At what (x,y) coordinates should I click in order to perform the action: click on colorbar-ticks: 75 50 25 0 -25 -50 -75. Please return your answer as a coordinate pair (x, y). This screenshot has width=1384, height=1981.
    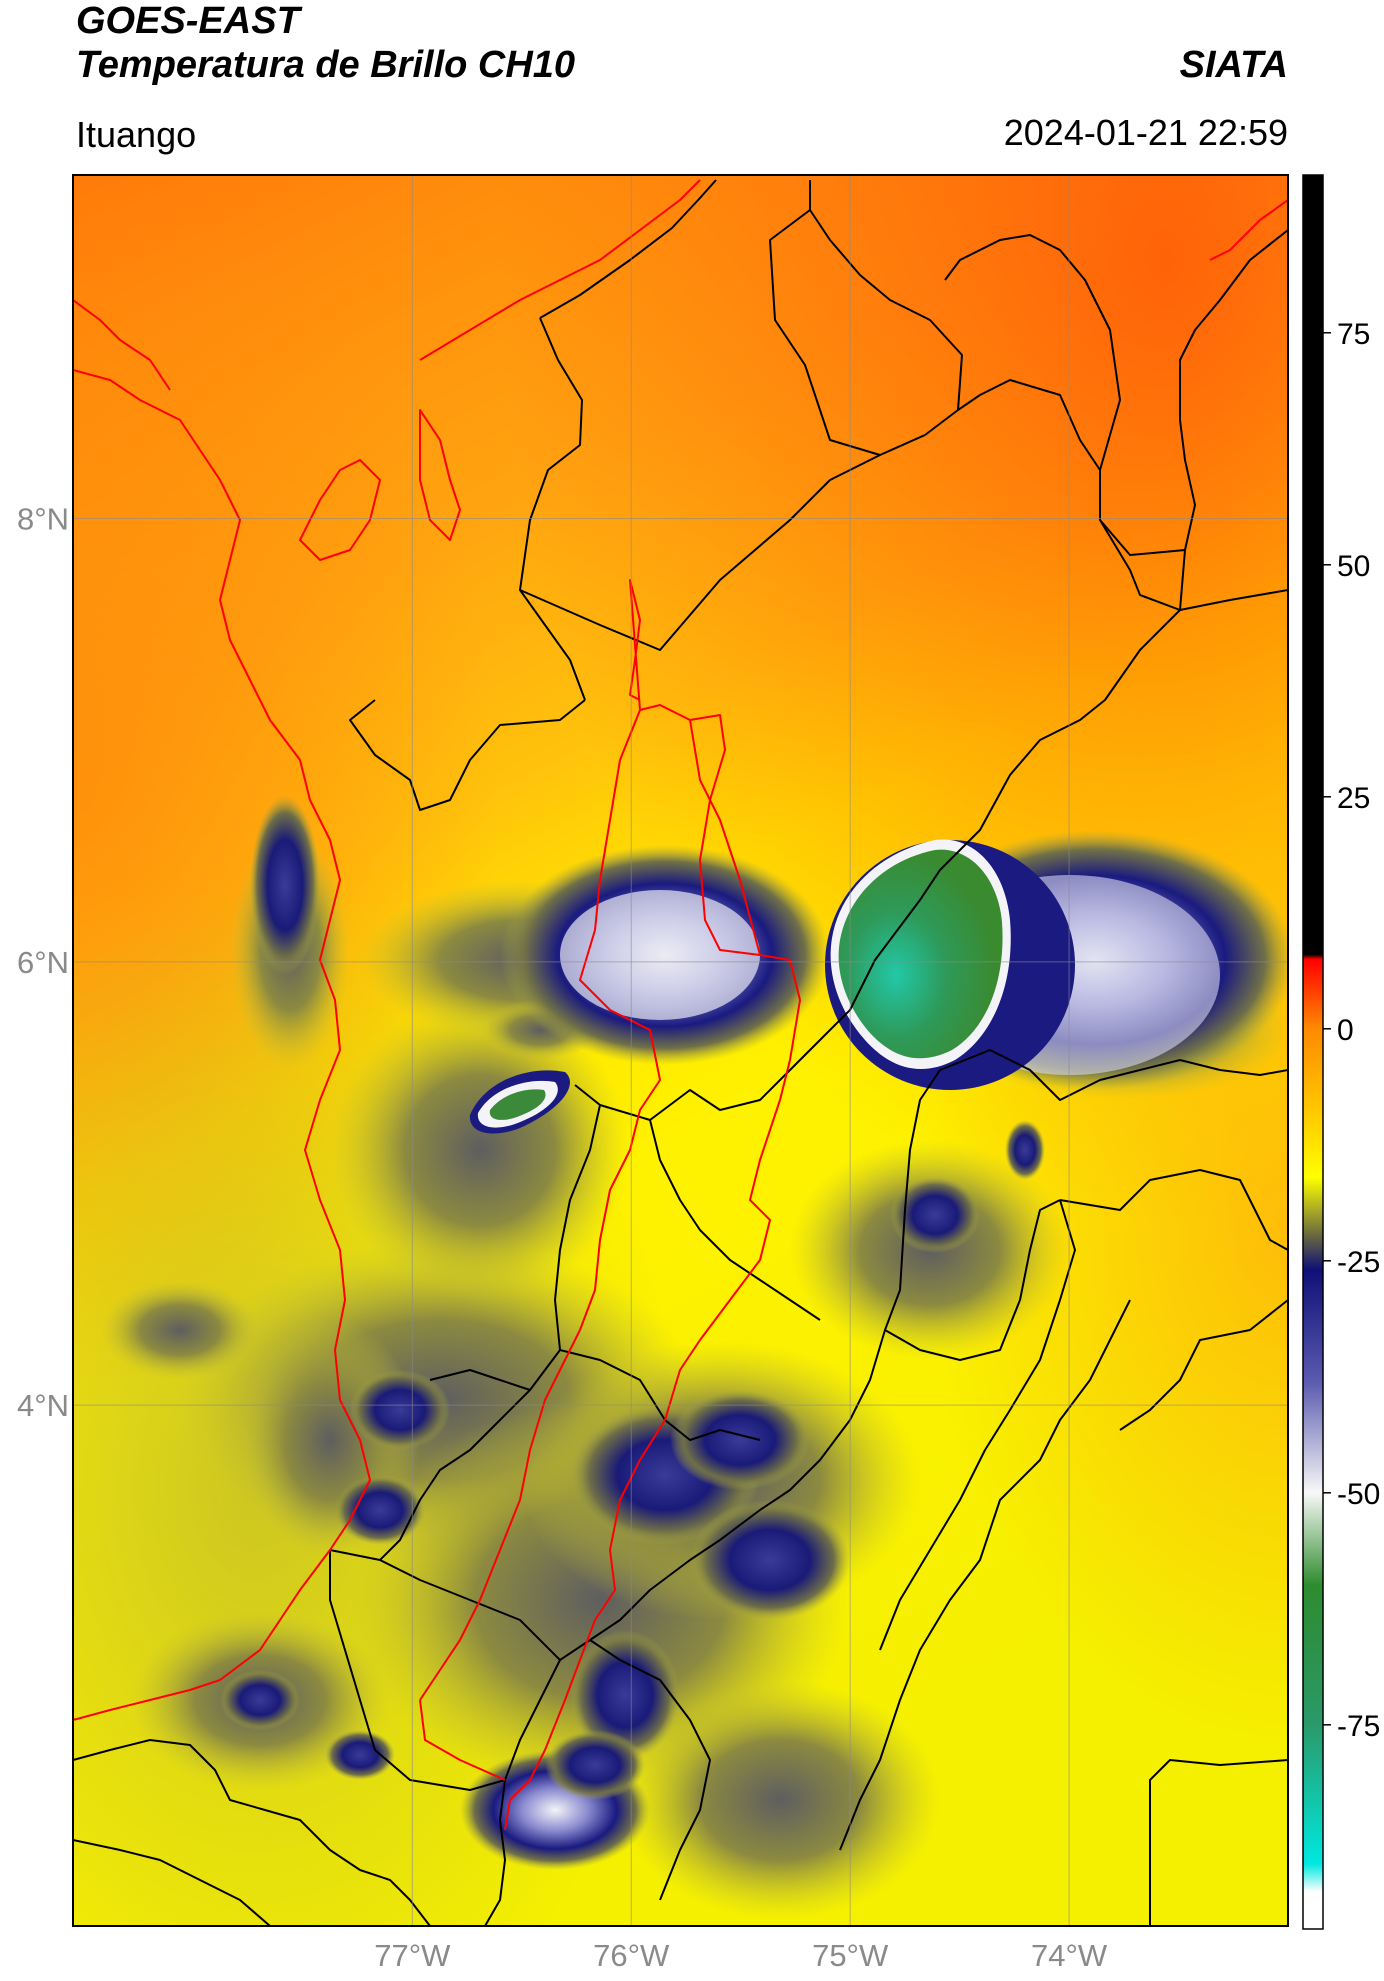
    Looking at the image, I should click on (1351, 1030).